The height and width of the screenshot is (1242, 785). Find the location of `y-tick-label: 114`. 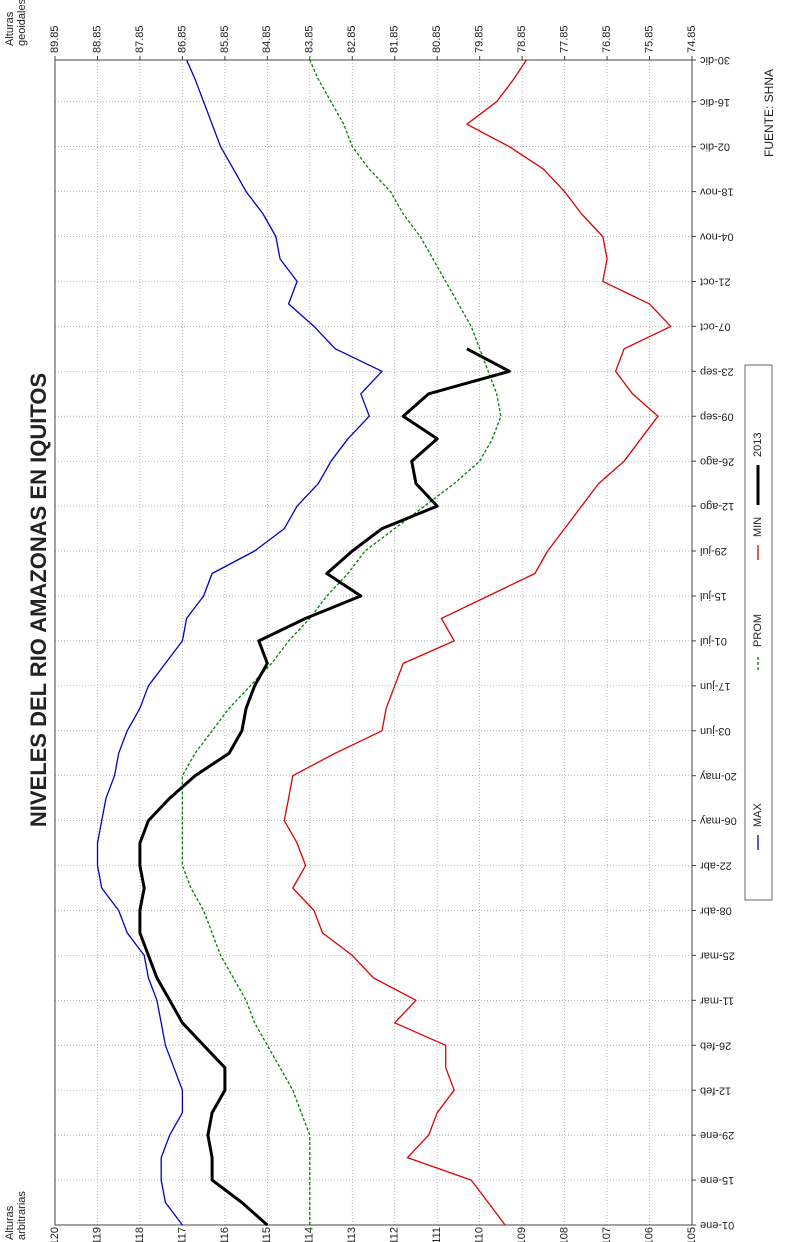

y-tick-label: 114 is located at coordinates (310, 1234).